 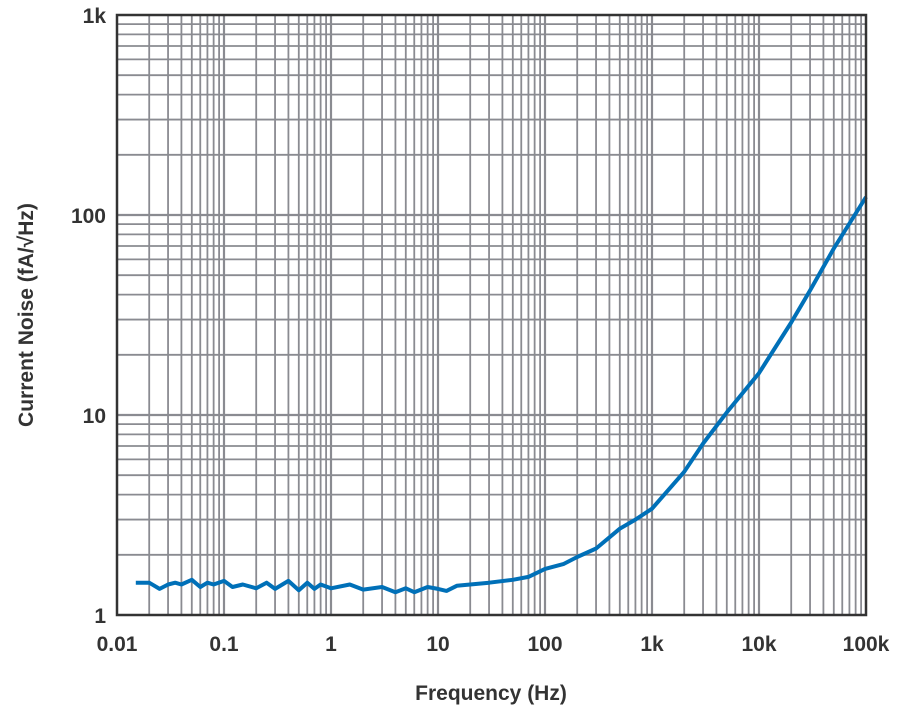 I want to click on y-tick-label: 100, so click(x=88, y=216).